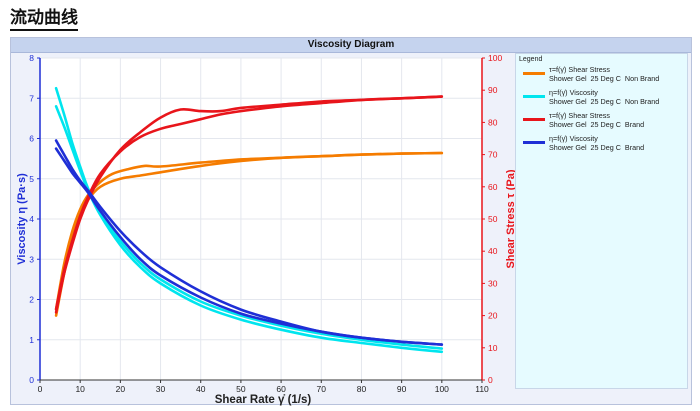 The width and height of the screenshot is (700, 411). What do you see at coordinates (322, 389) in the screenshot?
I see `x-tick-label: 70` at bounding box center [322, 389].